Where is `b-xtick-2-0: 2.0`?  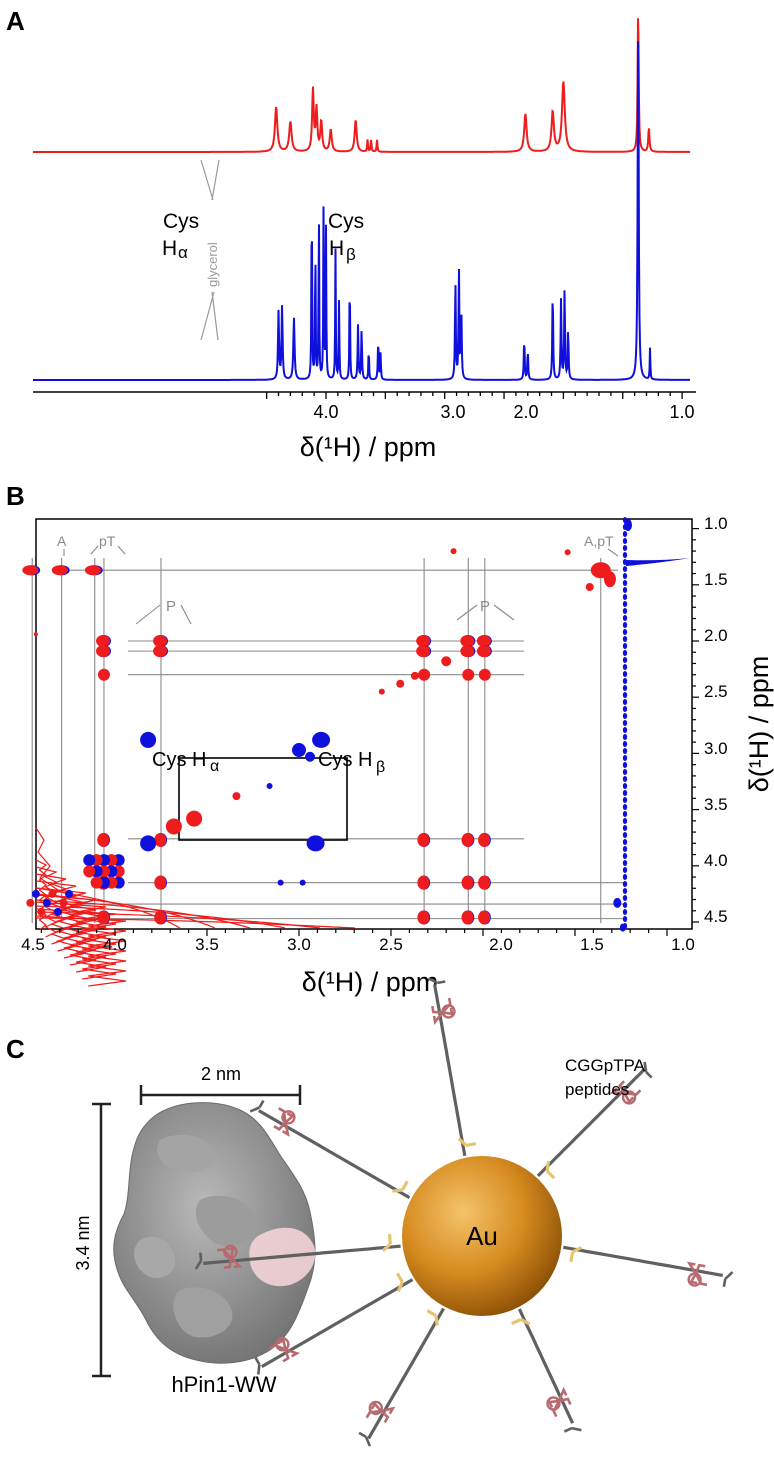 b-xtick-2-0: 2.0 is located at coordinates (501, 944).